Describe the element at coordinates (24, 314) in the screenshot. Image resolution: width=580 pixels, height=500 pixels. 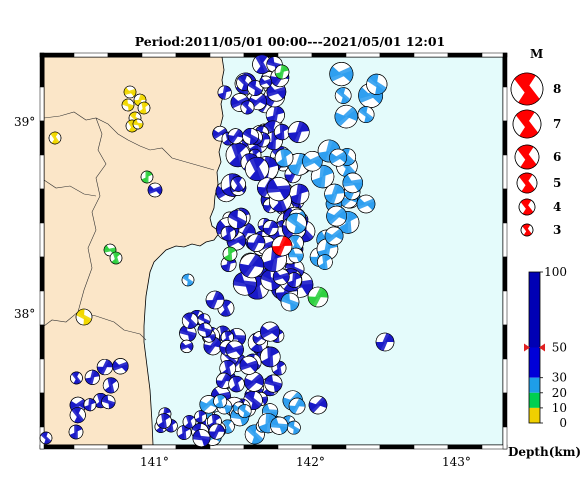
I see `lat-tick-label: 38°` at that location.